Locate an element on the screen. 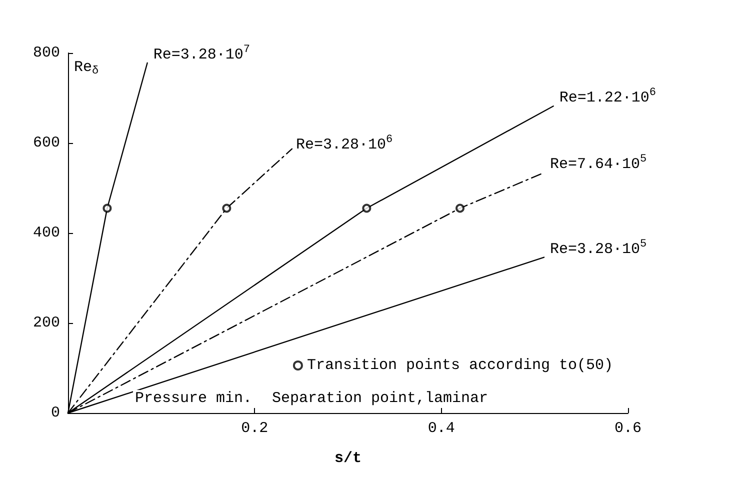 This screenshot has width=747, height=499. x-axis-title: s/t is located at coordinates (348, 458).